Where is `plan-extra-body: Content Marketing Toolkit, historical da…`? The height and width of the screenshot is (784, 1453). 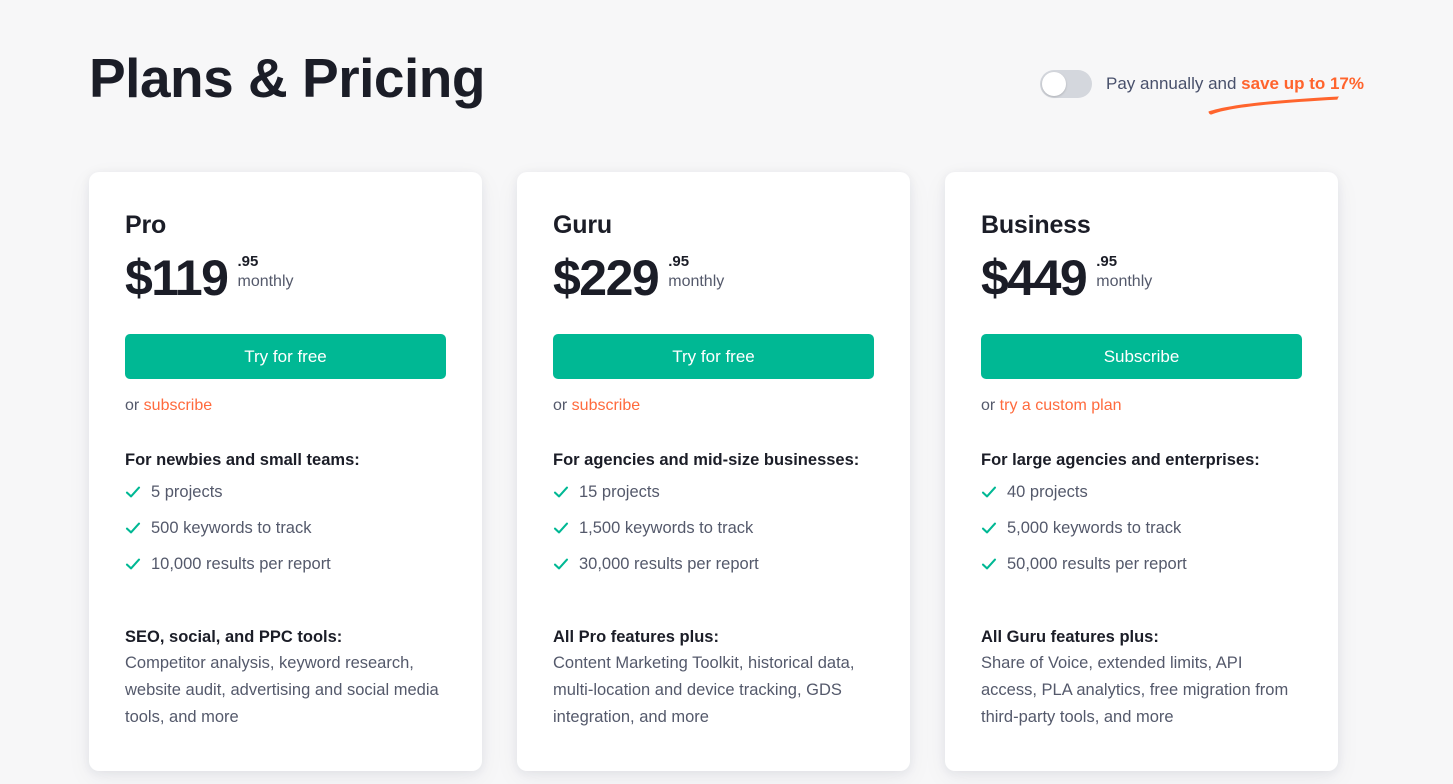 plan-extra-body: Content Marketing Toolkit, historical da… is located at coordinates (704, 690).